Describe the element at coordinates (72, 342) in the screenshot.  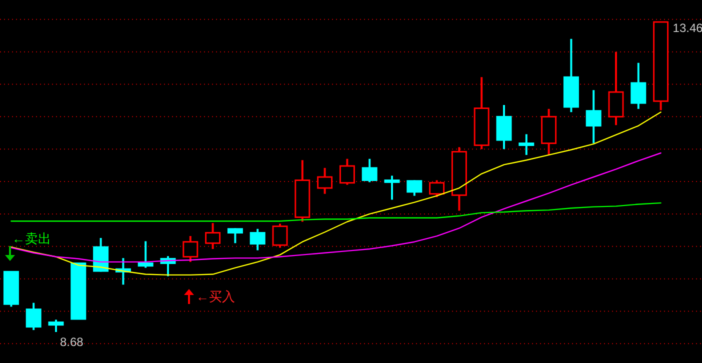
I see `text: 8.68` at that location.